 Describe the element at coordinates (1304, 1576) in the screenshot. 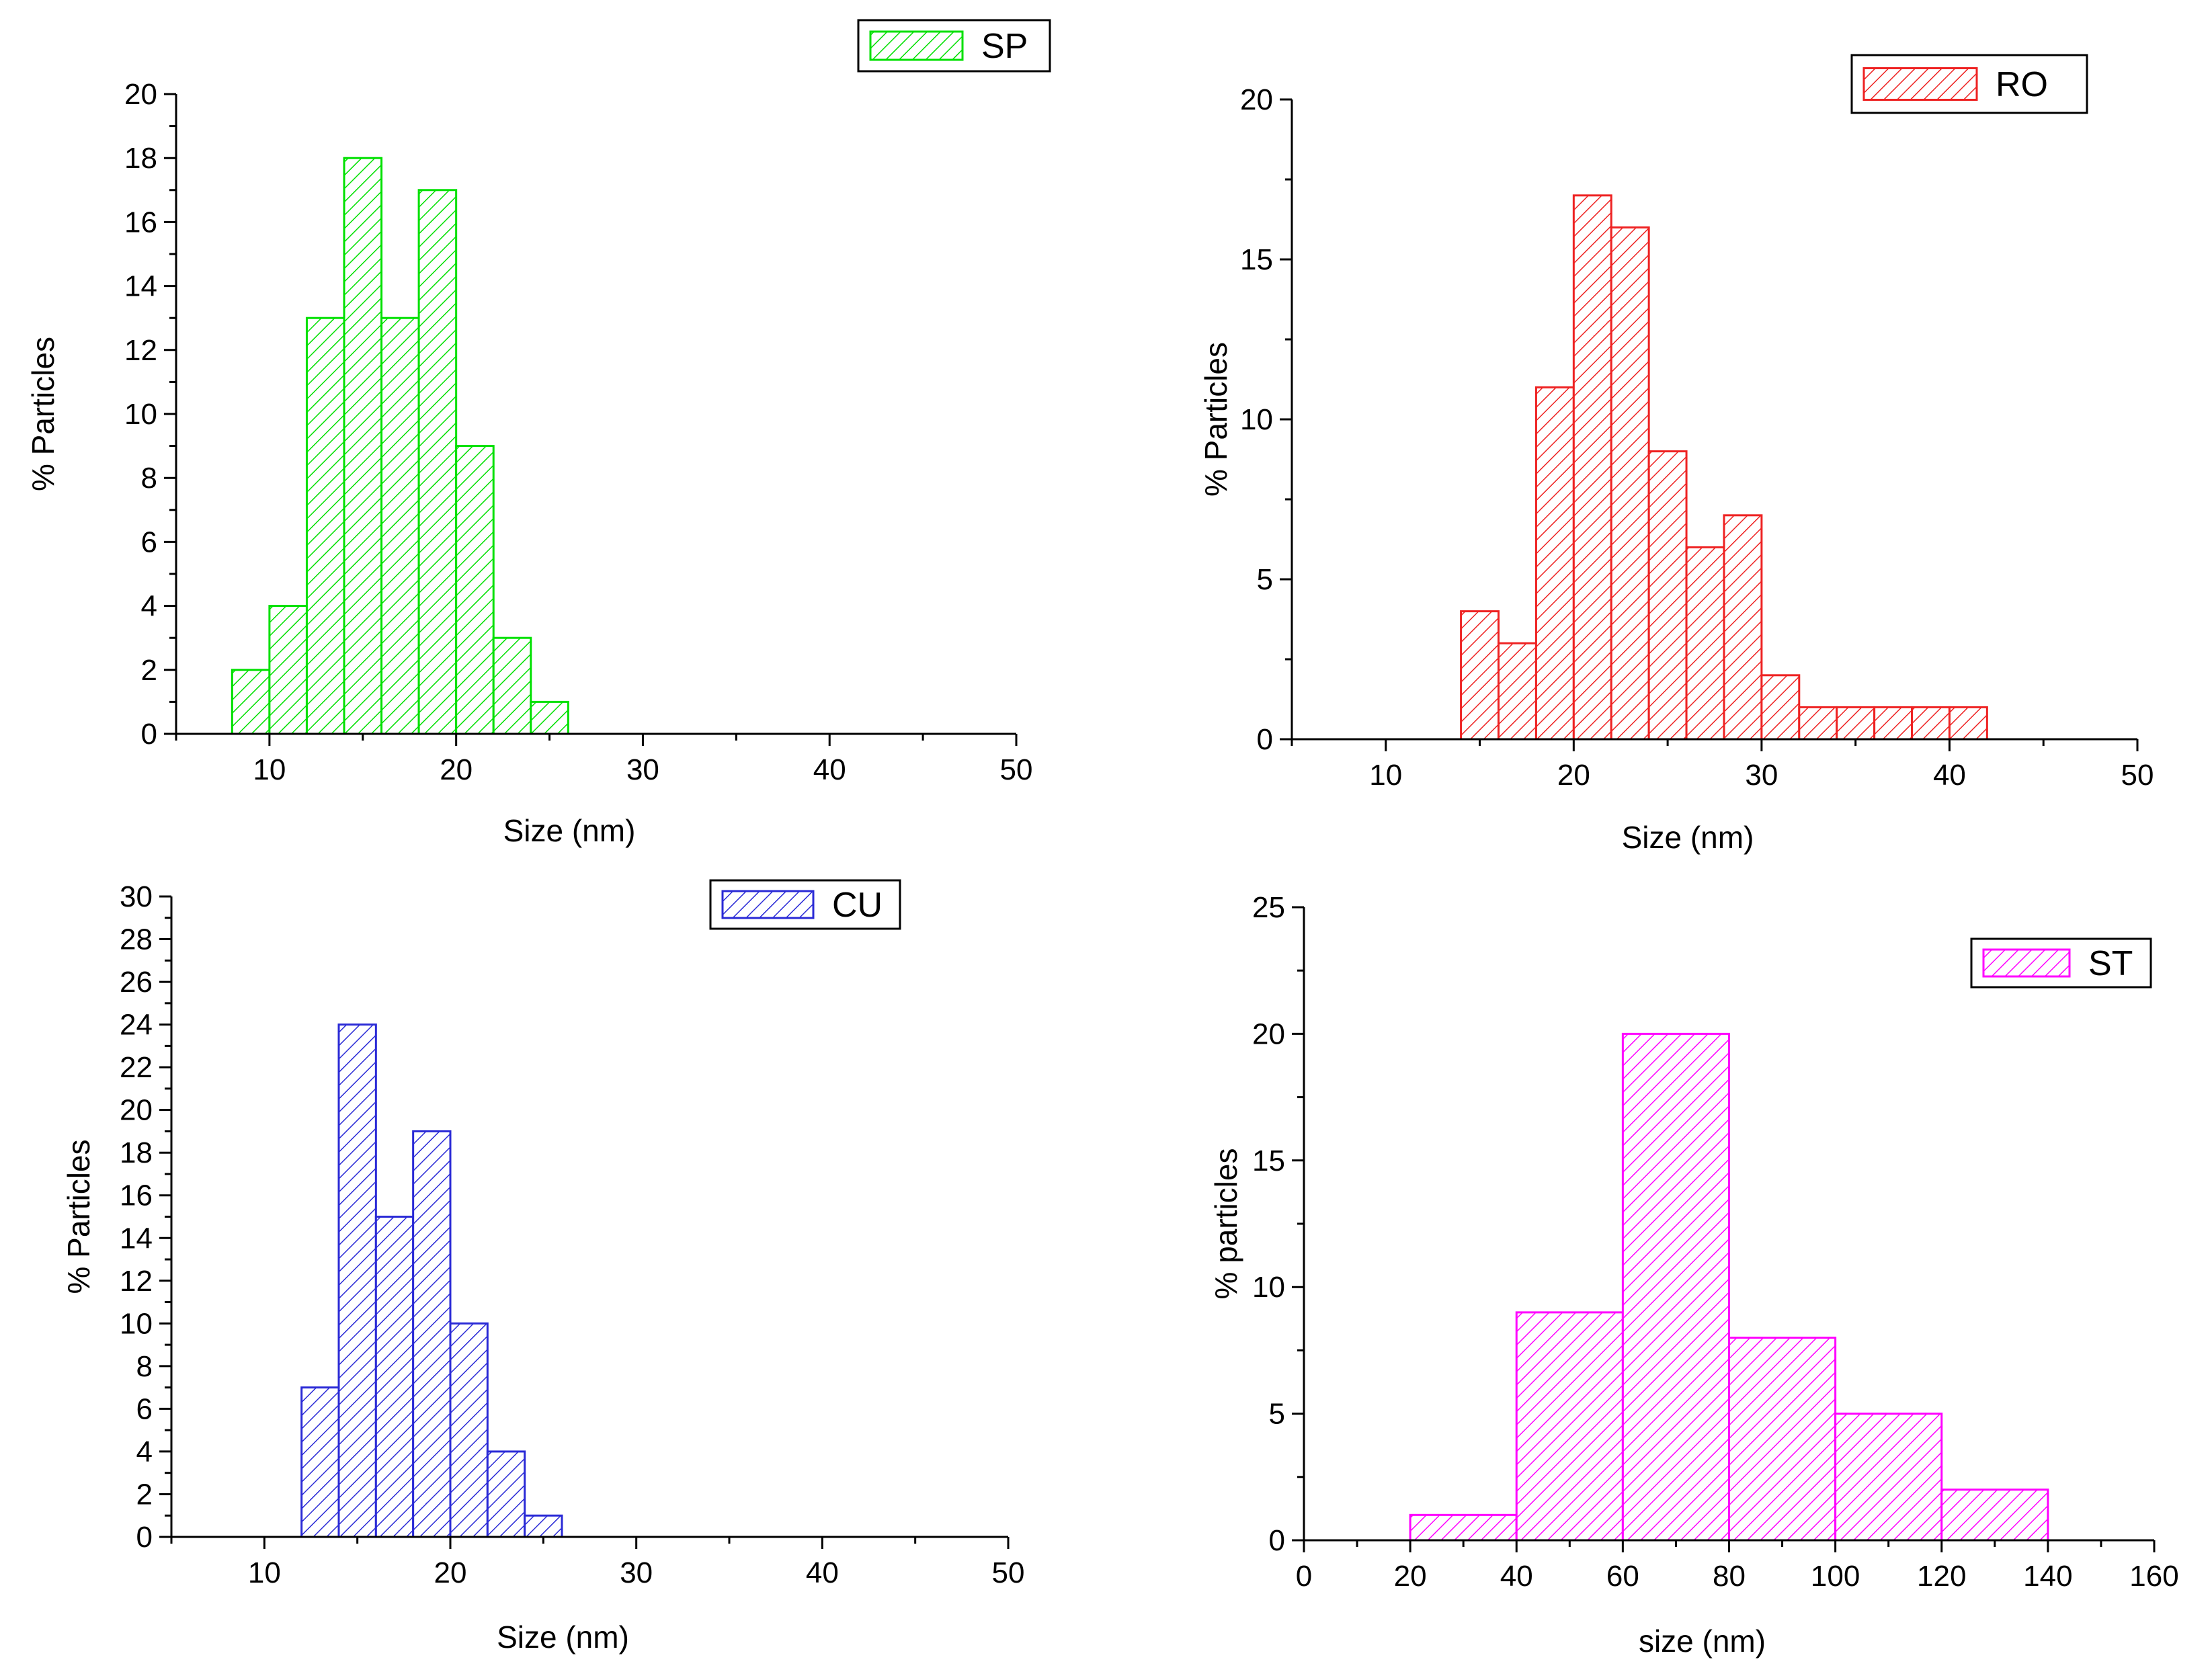

I see `x-tick-label: 0` at that location.